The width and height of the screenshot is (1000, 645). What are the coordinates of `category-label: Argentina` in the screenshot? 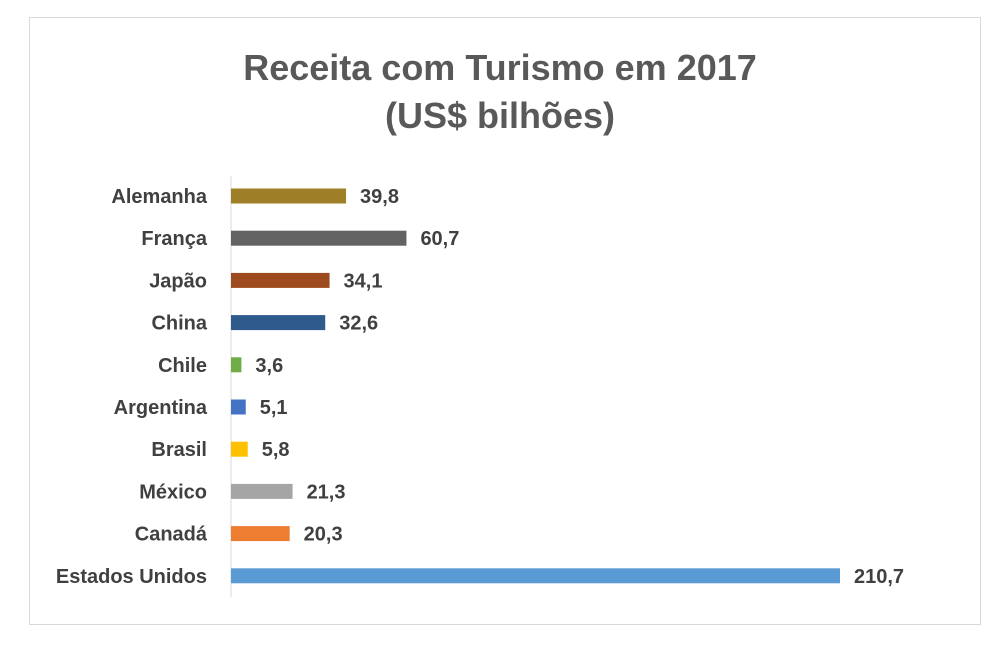 It's located at (161, 408).